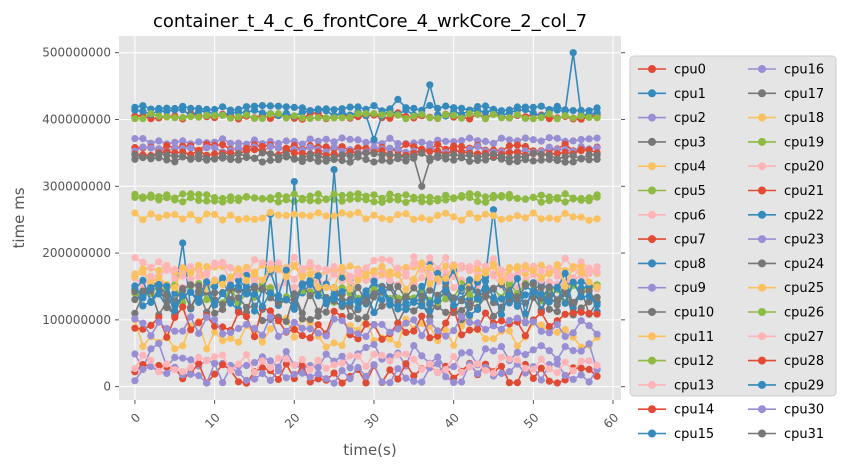 This screenshot has width=842, height=472. Describe the element at coordinates (804, 410) in the screenshot. I see `legend-label: cpu30` at that location.